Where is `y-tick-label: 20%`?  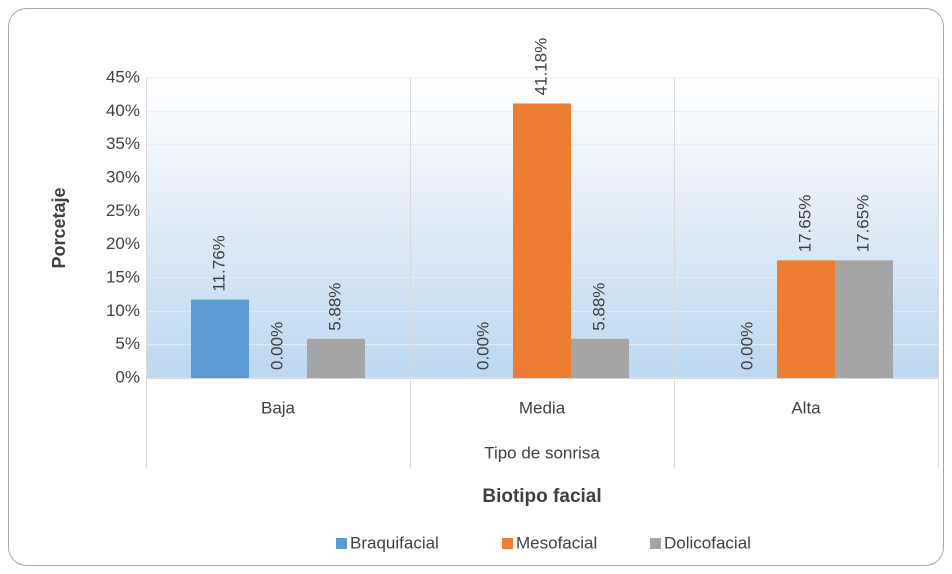
y-tick-label: 20% is located at coordinates (123, 243).